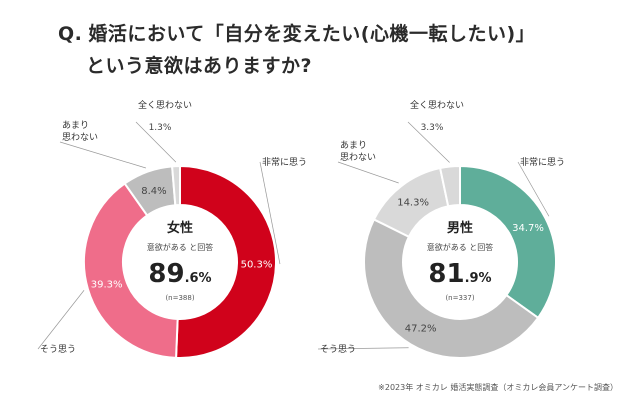 The width and height of the screenshot is (640, 400). What do you see at coordinates (528, 228) in the screenshot?
I see `slice-value-label: 34.7%` at bounding box center [528, 228].